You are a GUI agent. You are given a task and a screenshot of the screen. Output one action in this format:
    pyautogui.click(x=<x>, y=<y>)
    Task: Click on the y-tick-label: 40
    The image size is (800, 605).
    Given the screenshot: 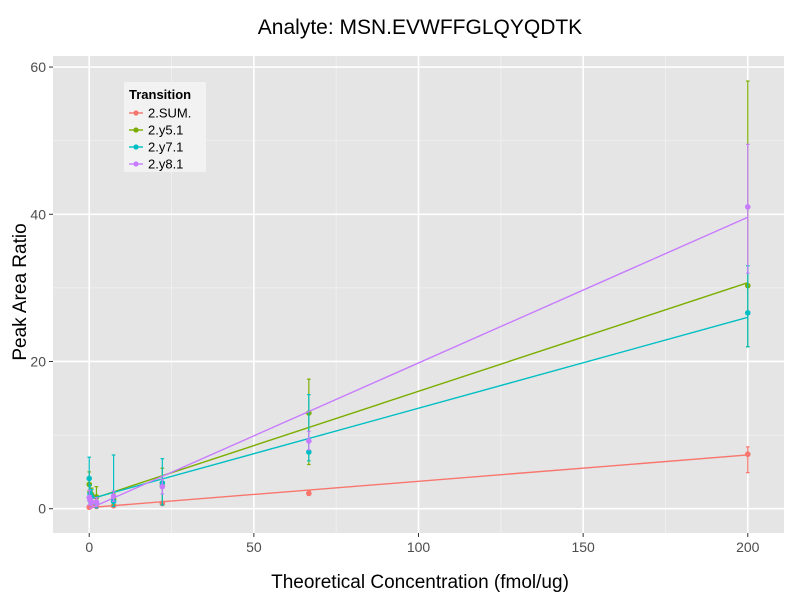 What is the action you would take?
    pyautogui.click(x=38, y=214)
    